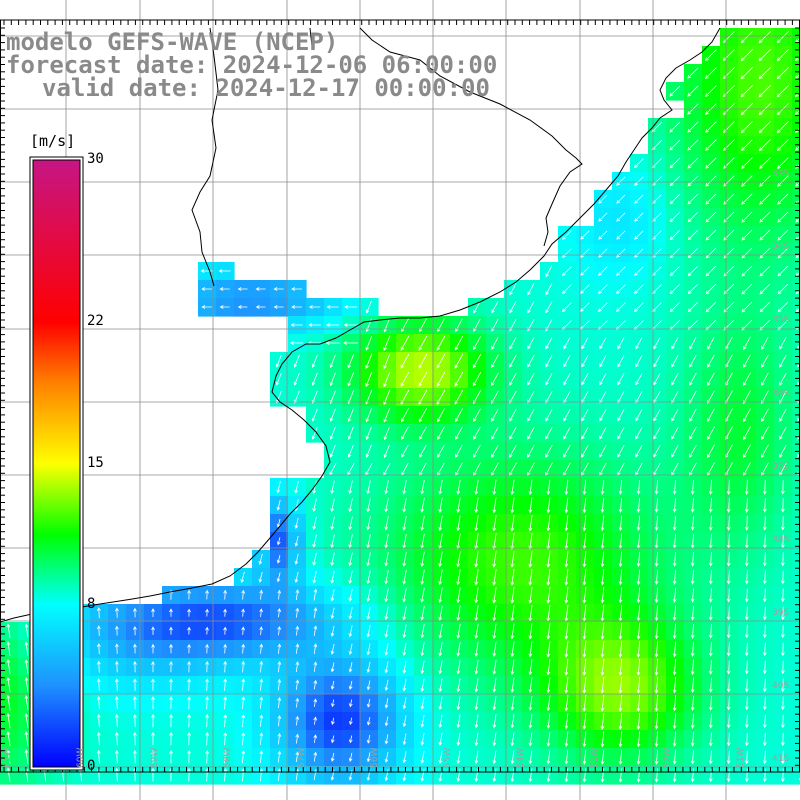  I want to click on longitude-label: 55W, so click(448, 757).